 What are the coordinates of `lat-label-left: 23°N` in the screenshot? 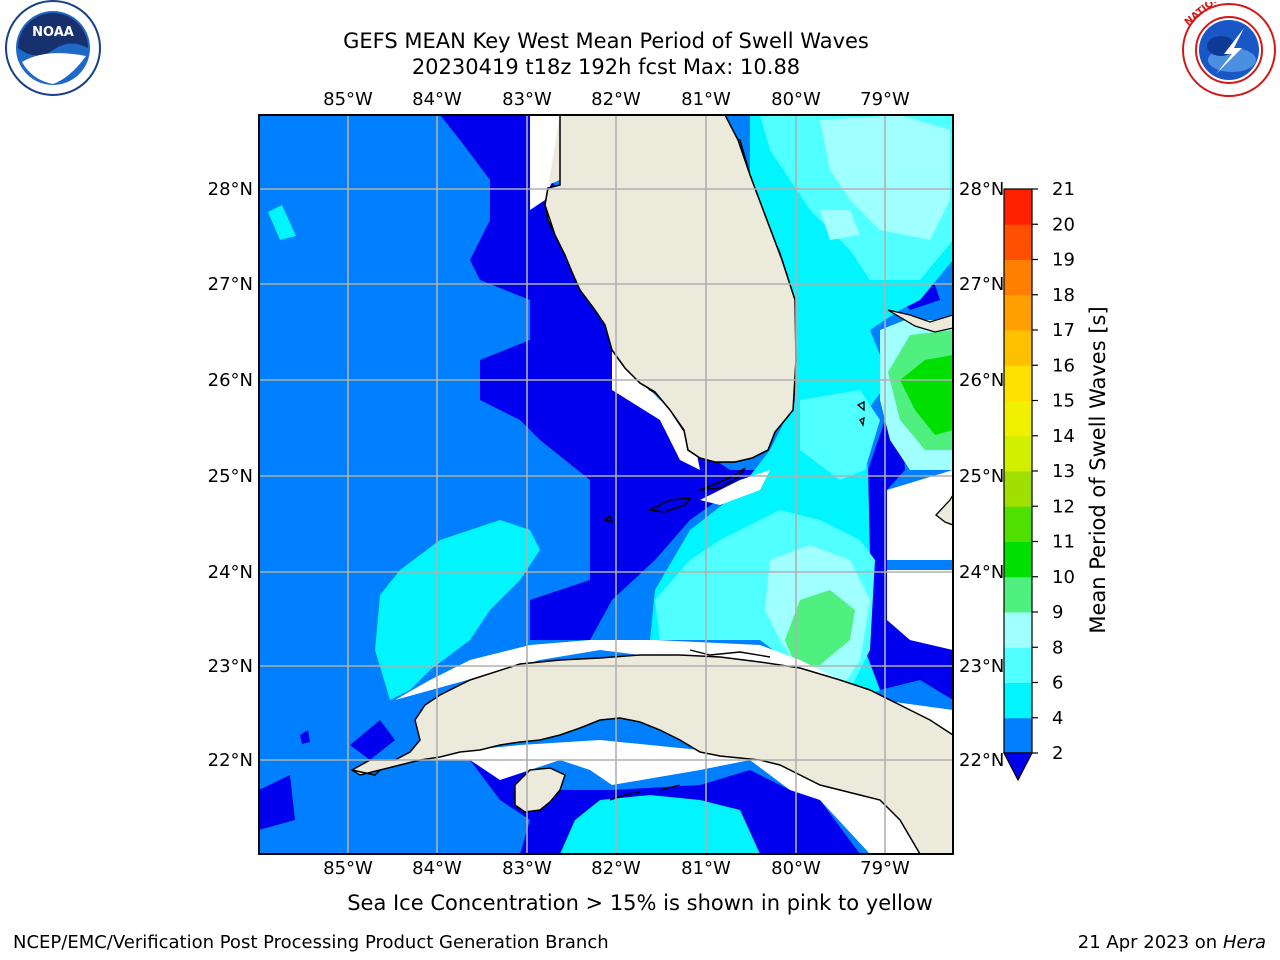 It's located at (230, 666).